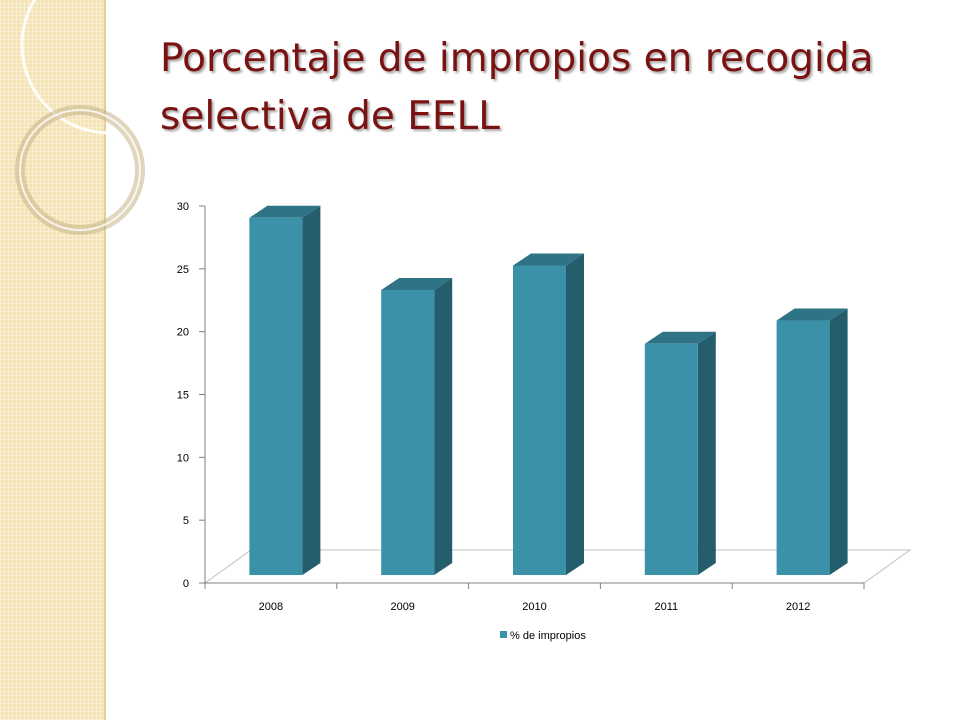 This screenshot has width=960, height=720. What do you see at coordinates (534, 607) in the screenshot?
I see `x-tick-label: 2010` at bounding box center [534, 607].